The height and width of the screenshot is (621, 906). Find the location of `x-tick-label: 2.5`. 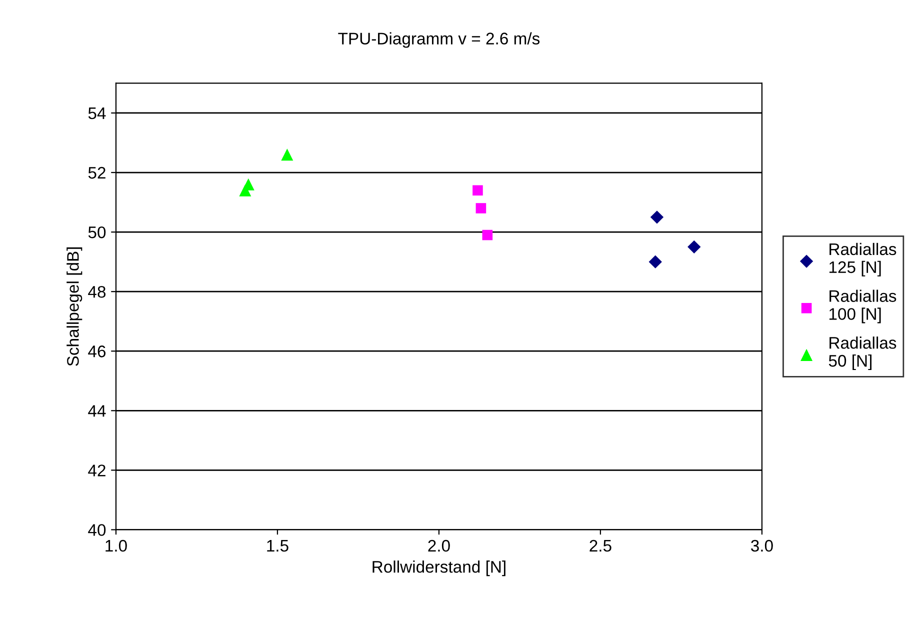

x-tick-label: 2.5 is located at coordinates (601, 546).